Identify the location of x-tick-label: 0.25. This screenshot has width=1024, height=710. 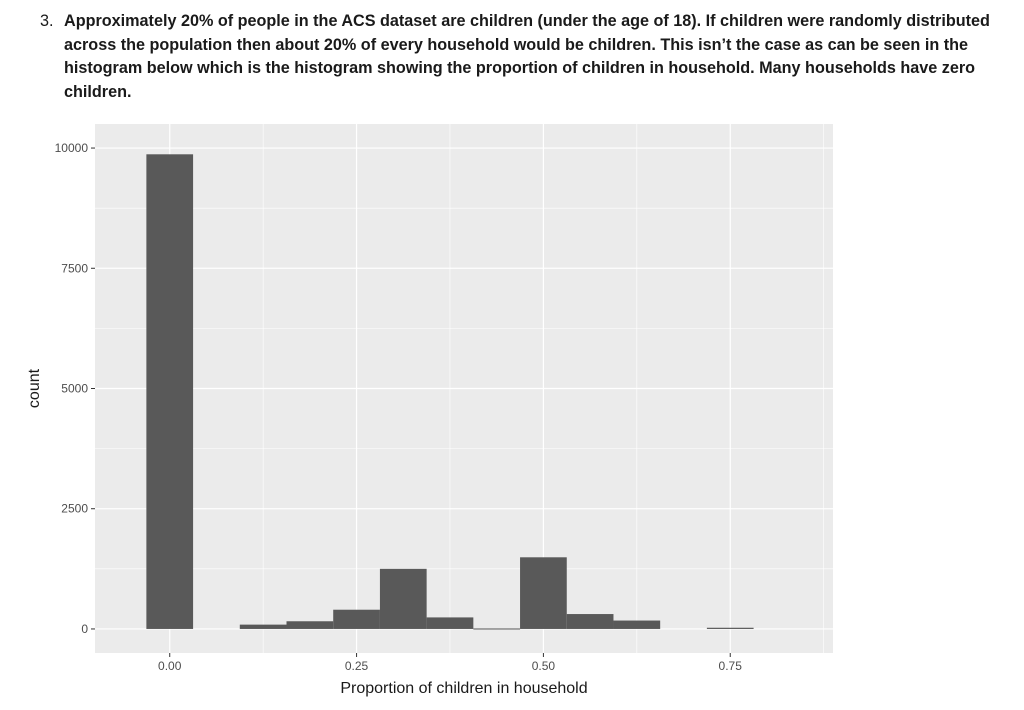
(357, 666).